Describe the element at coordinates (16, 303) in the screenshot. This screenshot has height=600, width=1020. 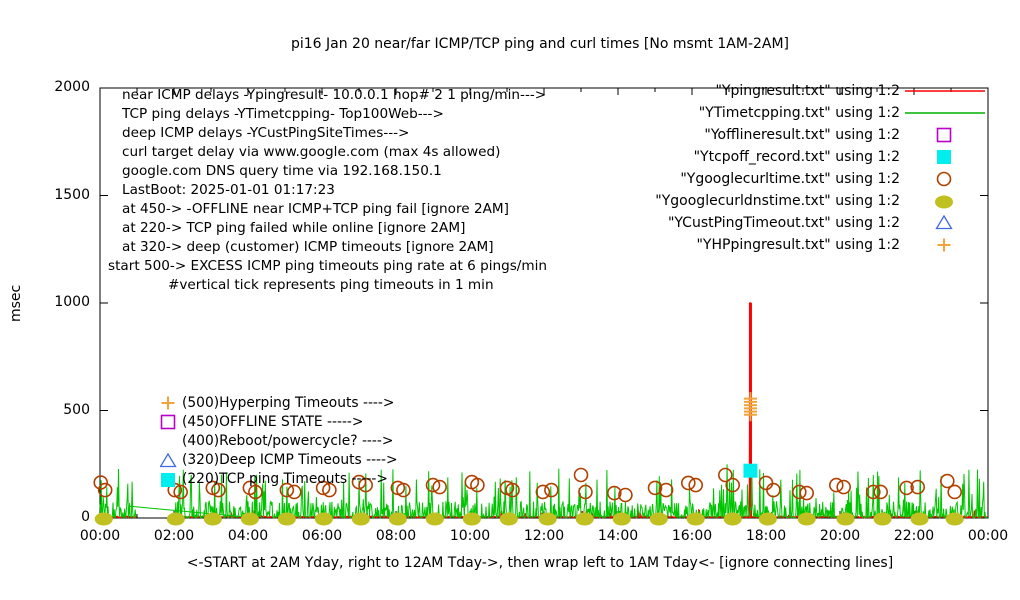
I see `y-axis-label: msec` at that location.